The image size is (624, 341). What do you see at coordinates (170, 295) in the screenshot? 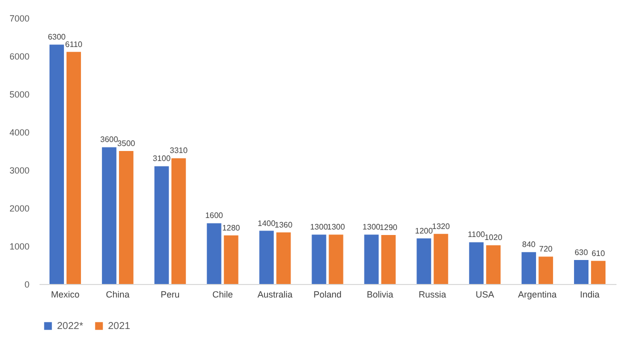
I see `x-tick-label: Peru` at bounding box center [170, 295].